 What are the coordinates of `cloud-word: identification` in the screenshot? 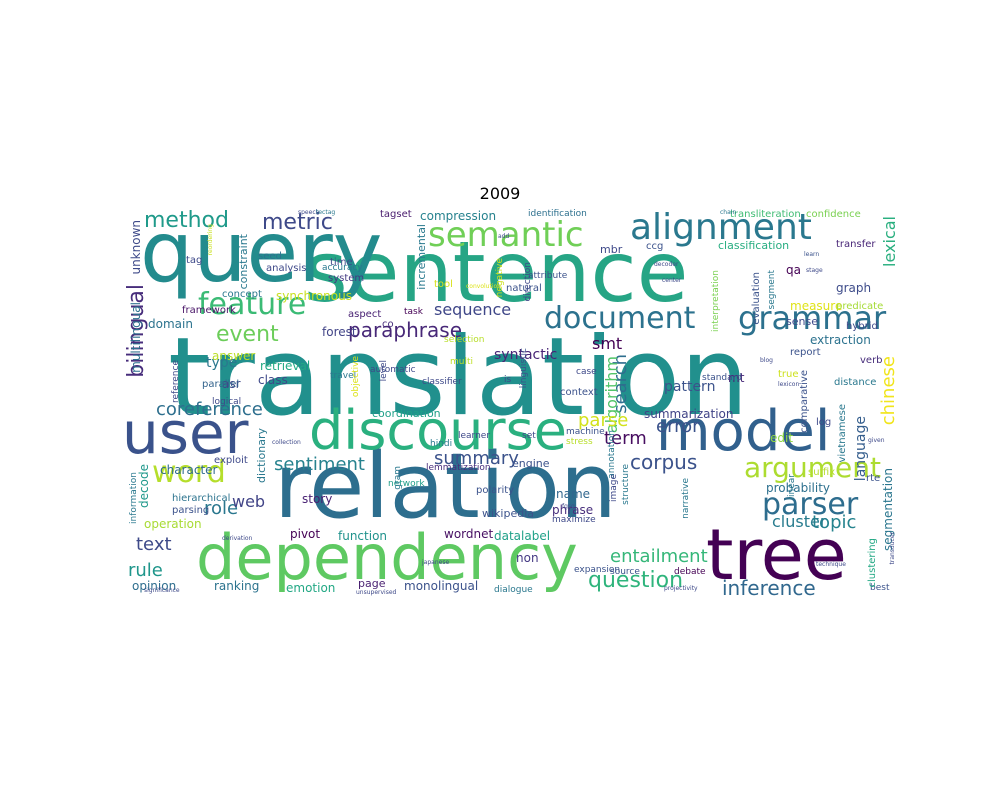 It's located at (557, 214).